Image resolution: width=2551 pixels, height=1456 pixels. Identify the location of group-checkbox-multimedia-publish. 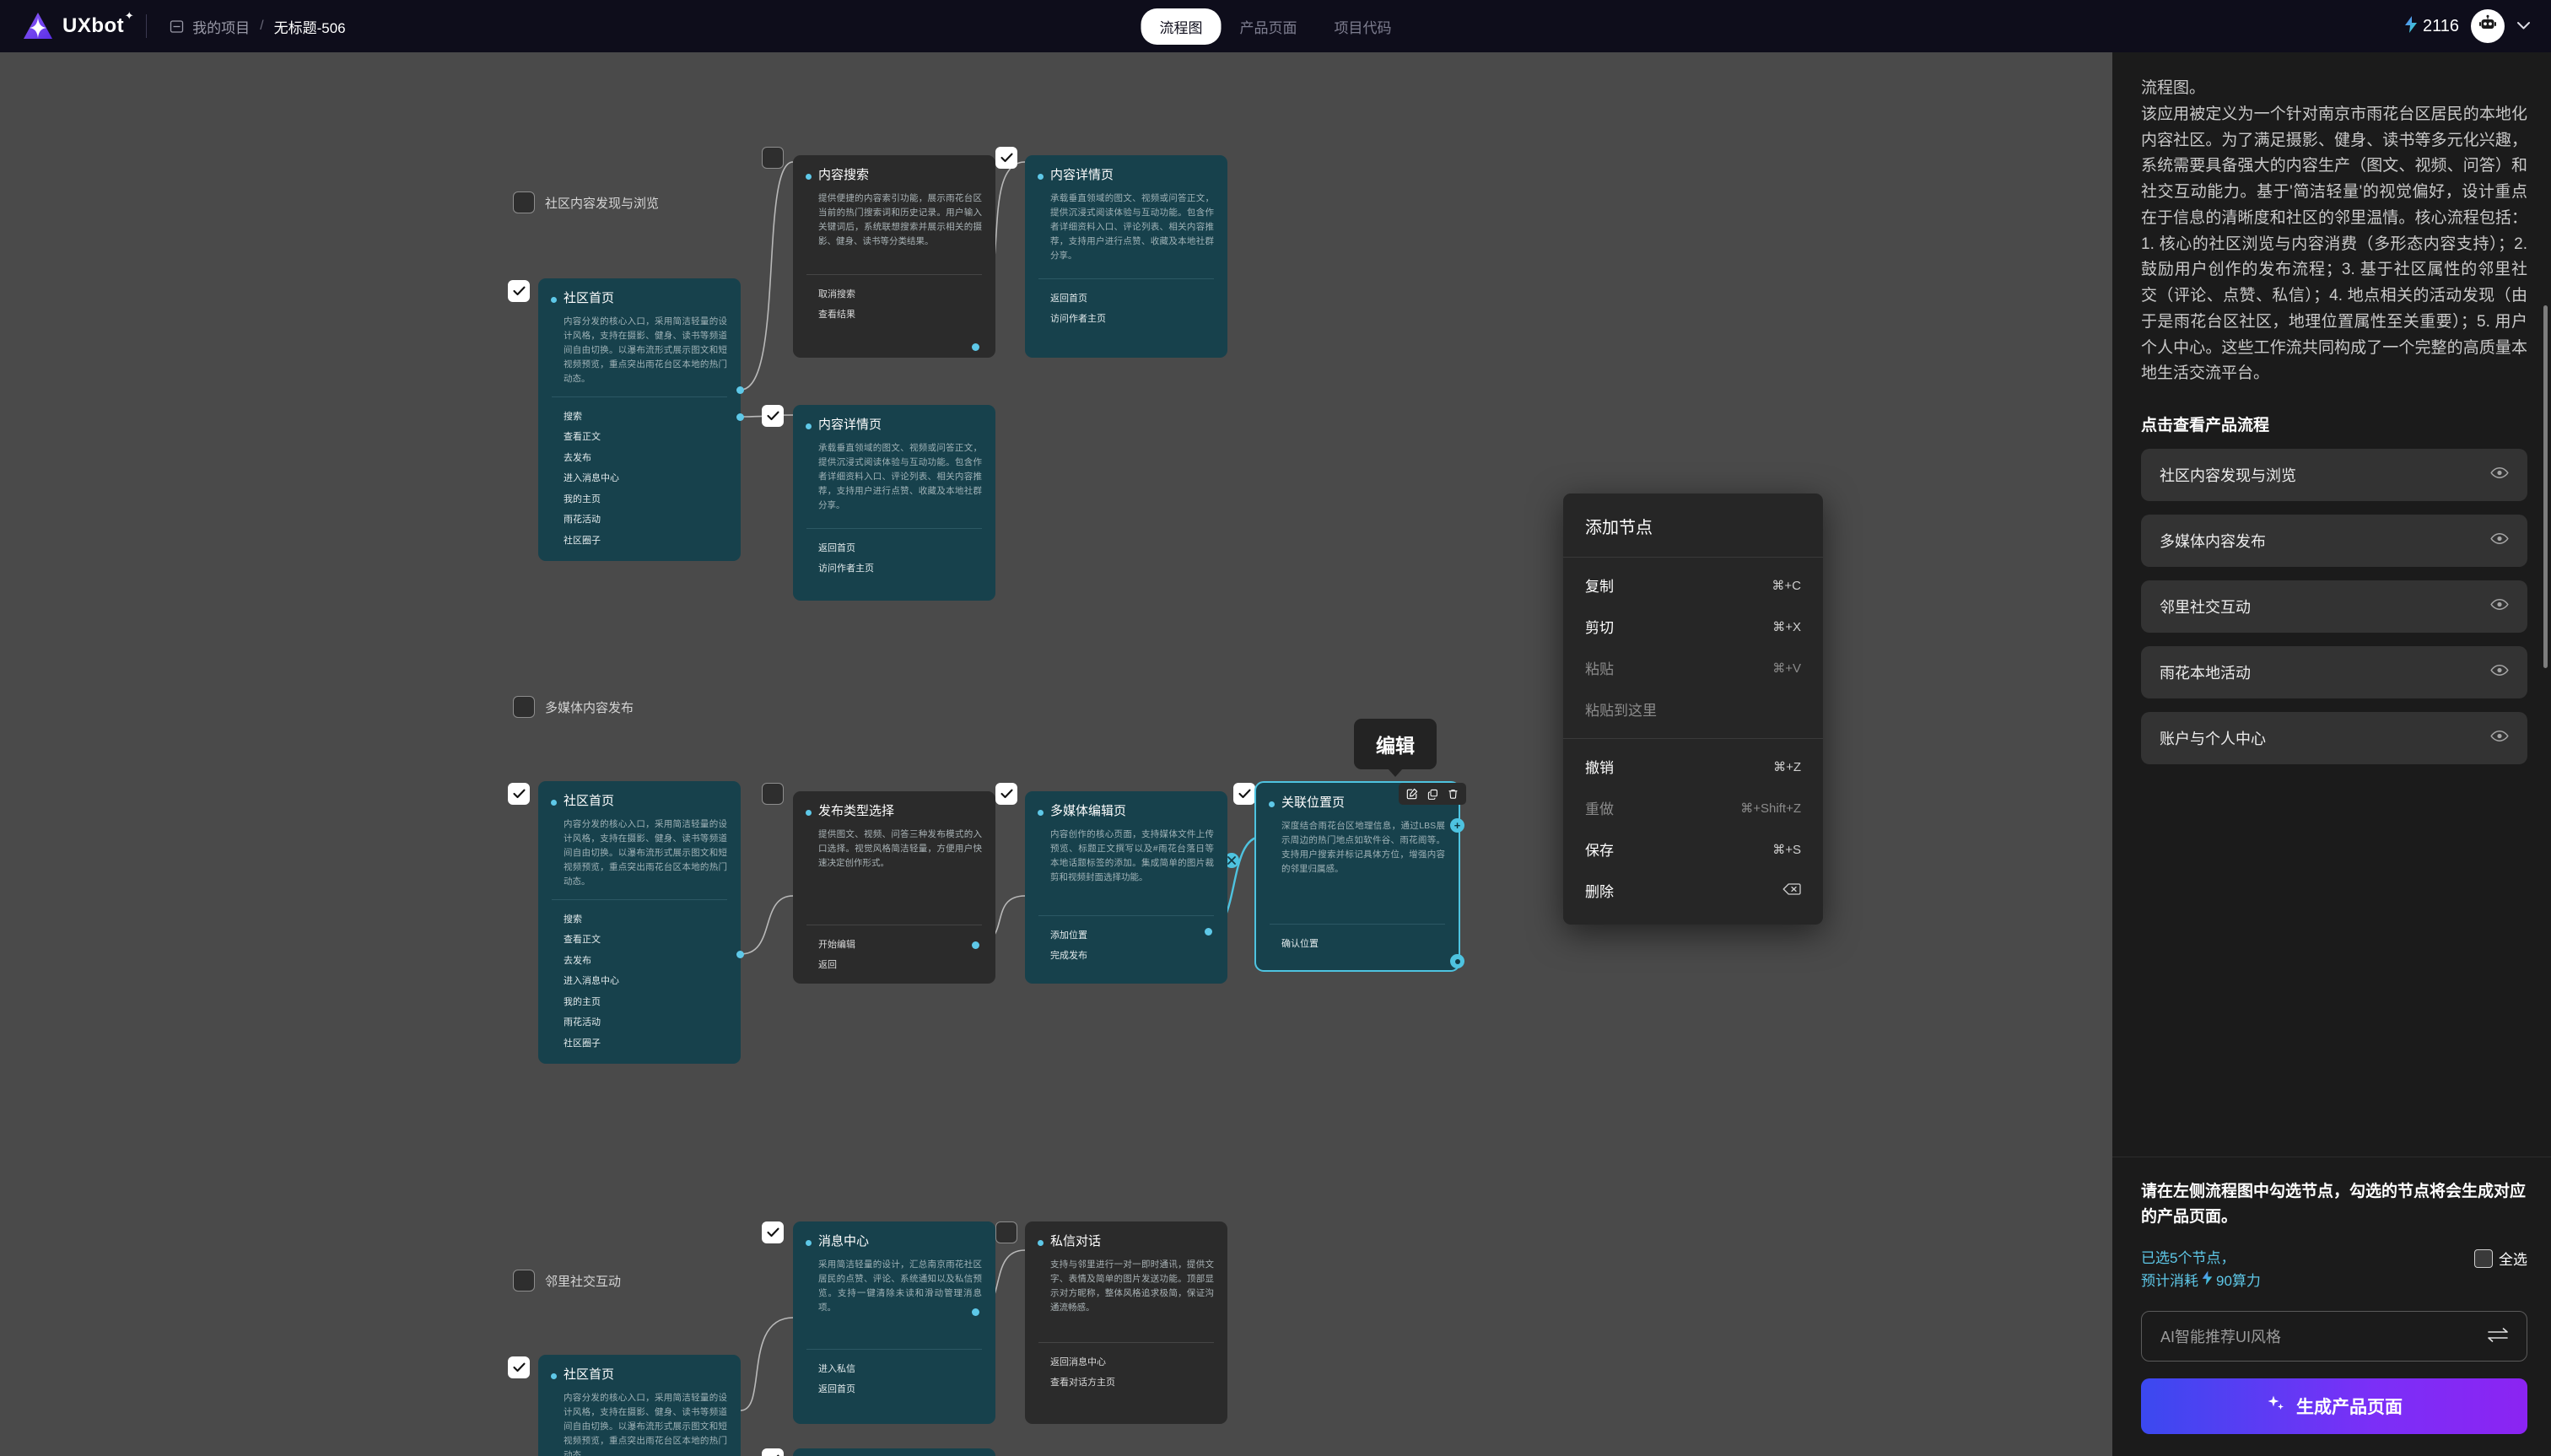
(524, 707).